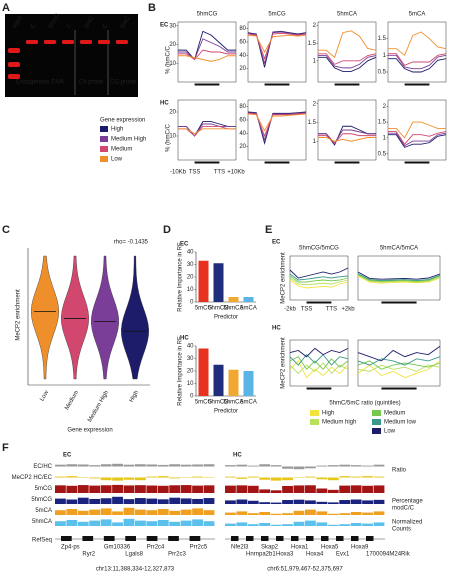 The image size is (455, 575). Describe the element at coordinates (315, 555) in the screenshot. I see `gene-name: Hoxa4` at that location.